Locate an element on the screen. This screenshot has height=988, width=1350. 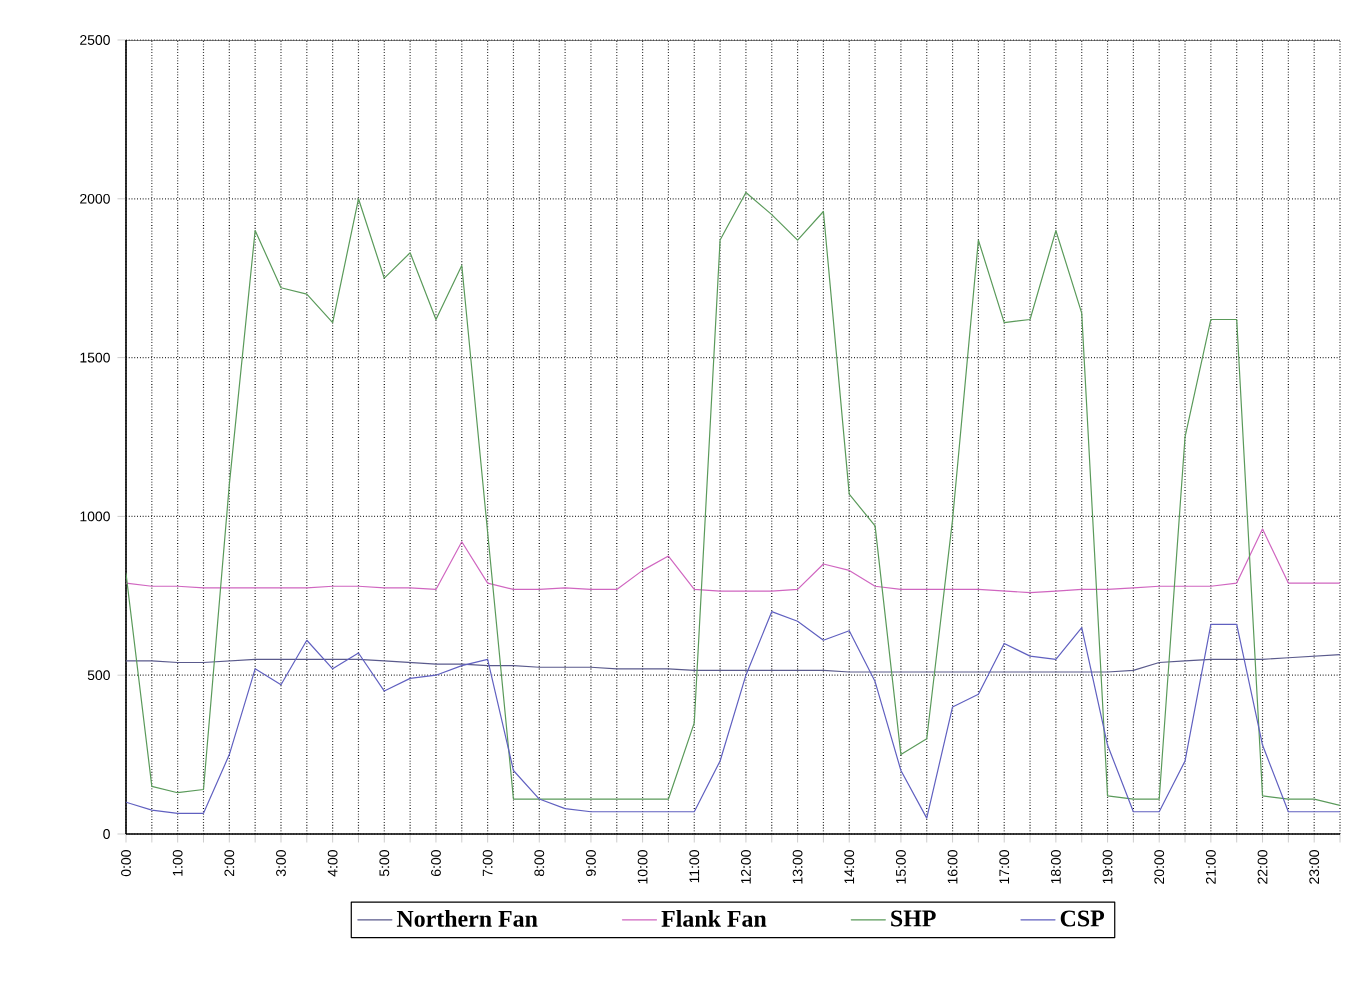
legend-label: Northern Fan is located at coordinates (467, 918).